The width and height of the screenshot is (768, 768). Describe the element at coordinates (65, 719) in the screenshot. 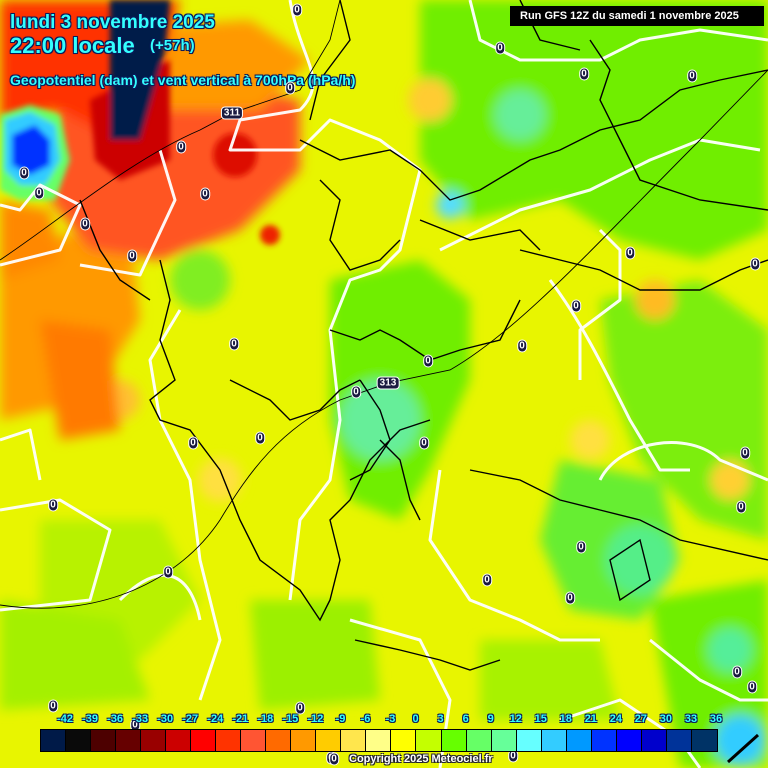

I see `colorbar-tick: -42` at that location.